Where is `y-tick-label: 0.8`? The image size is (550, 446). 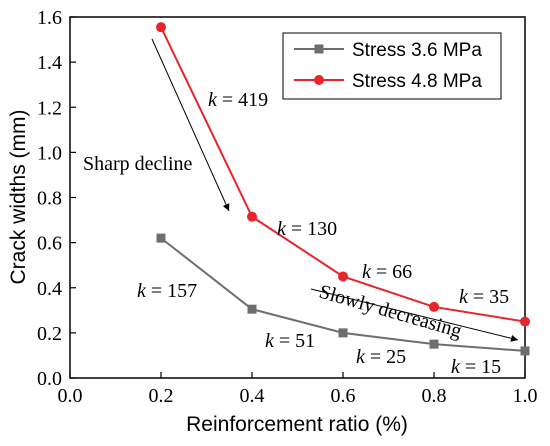 y-tick-label: 0.8 is located at coordinates (49, 199).